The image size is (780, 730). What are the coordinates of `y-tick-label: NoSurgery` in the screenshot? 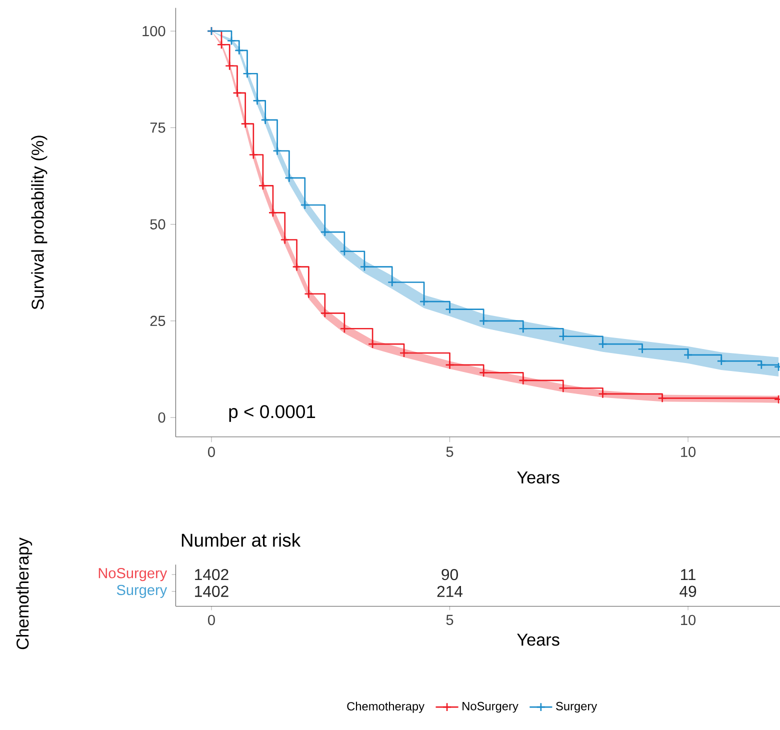 It's located at (133, 575).